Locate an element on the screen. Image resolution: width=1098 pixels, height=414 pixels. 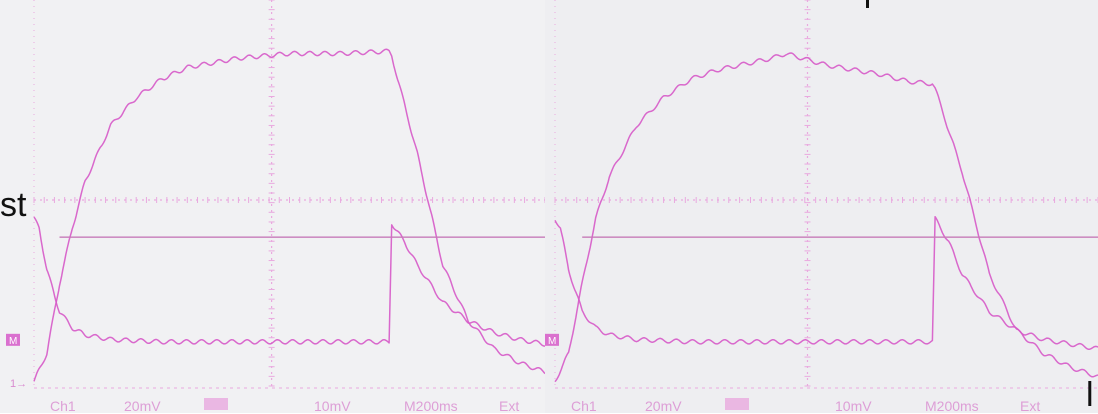
ch1-ground-marker: 1→ is located at coordinates (18, 384).